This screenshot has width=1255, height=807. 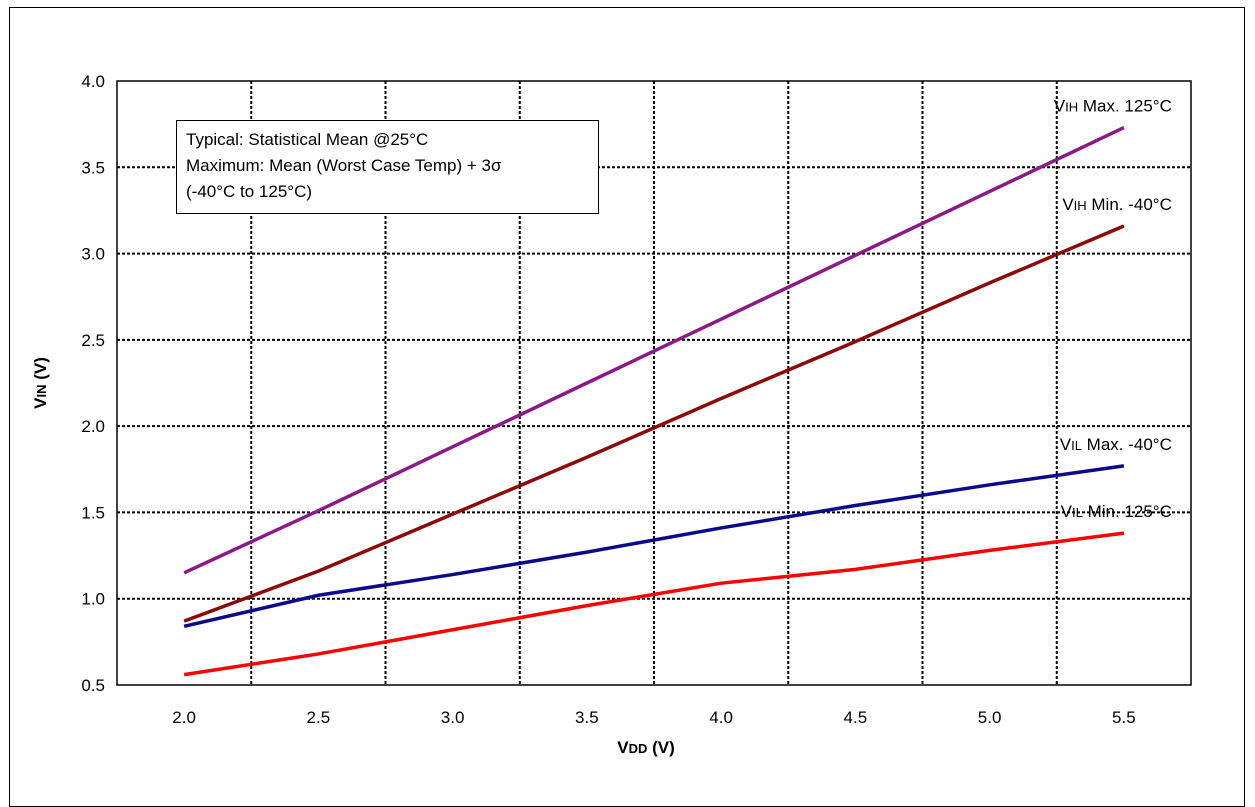 I want to click on x-tick-label: 4.0, so click(x=721, y=717).